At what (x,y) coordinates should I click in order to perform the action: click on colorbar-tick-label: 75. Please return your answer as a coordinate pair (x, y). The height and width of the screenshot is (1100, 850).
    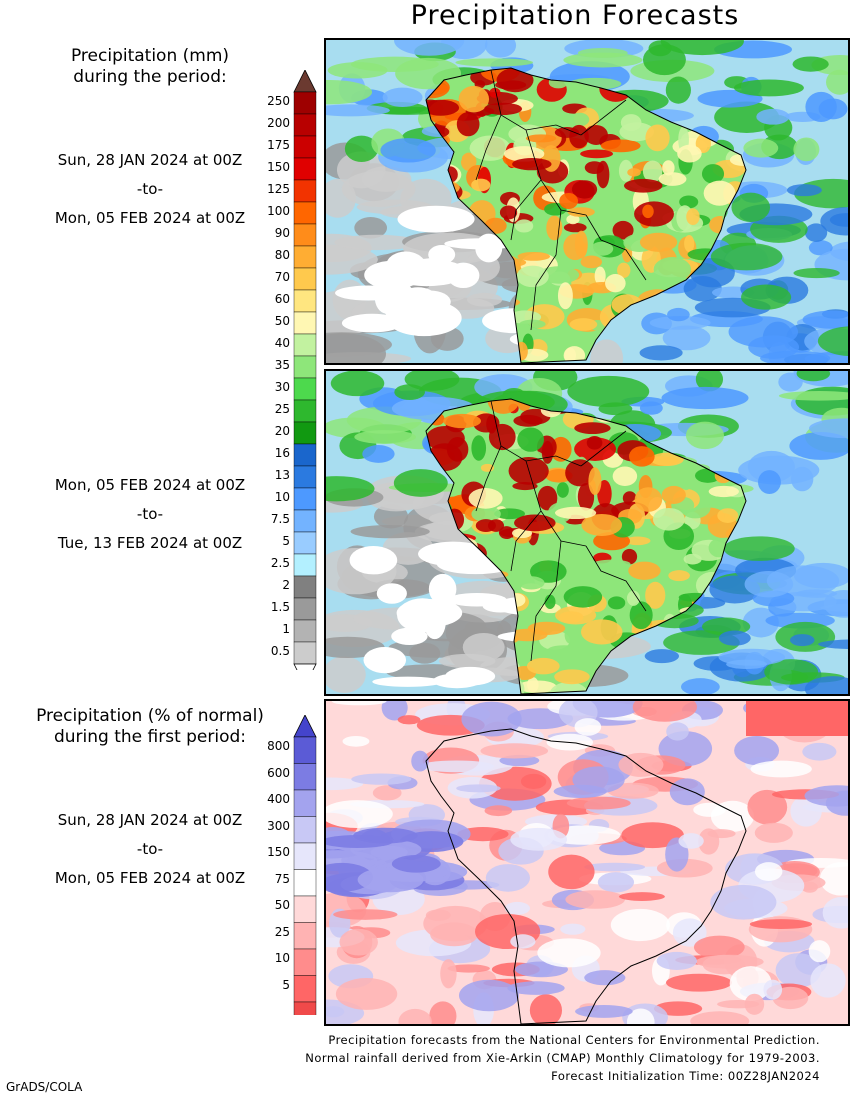
    Looking at the image, I should click on (282, 878).